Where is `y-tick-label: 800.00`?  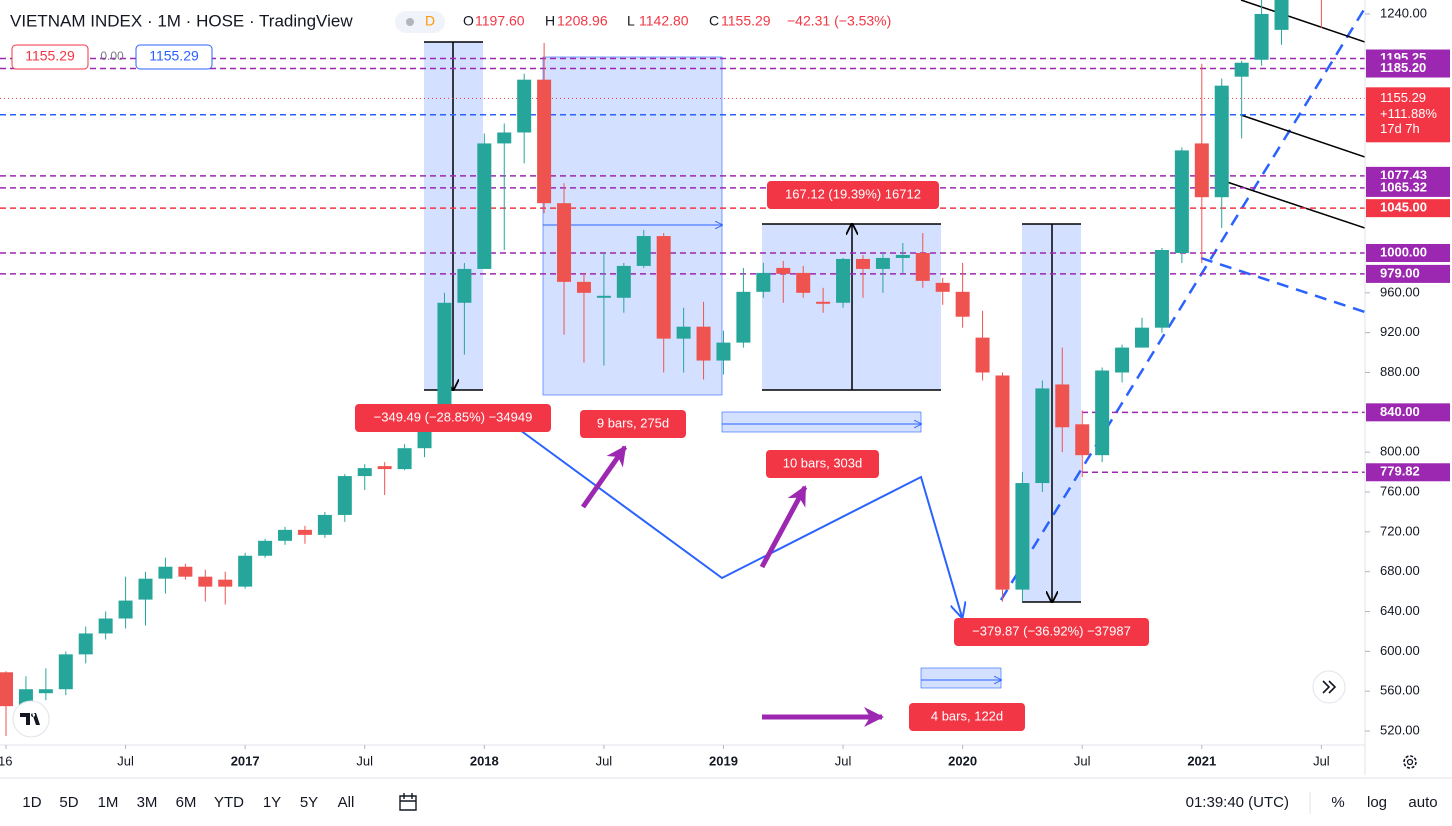 y-tick-label: 800.00 is located at coordinates (1400, 451).